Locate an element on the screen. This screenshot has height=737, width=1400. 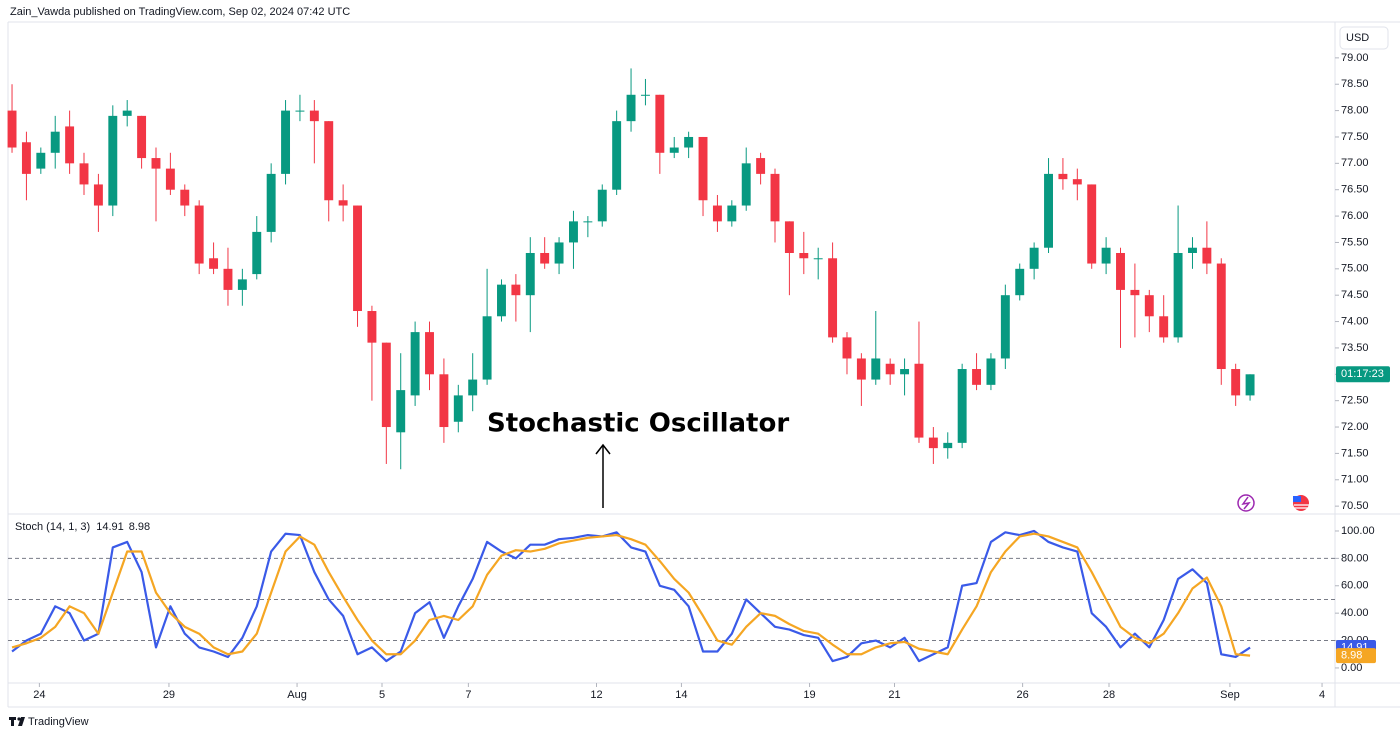
y-tick-label: 78.50 is located at coordinates (1355, 84).